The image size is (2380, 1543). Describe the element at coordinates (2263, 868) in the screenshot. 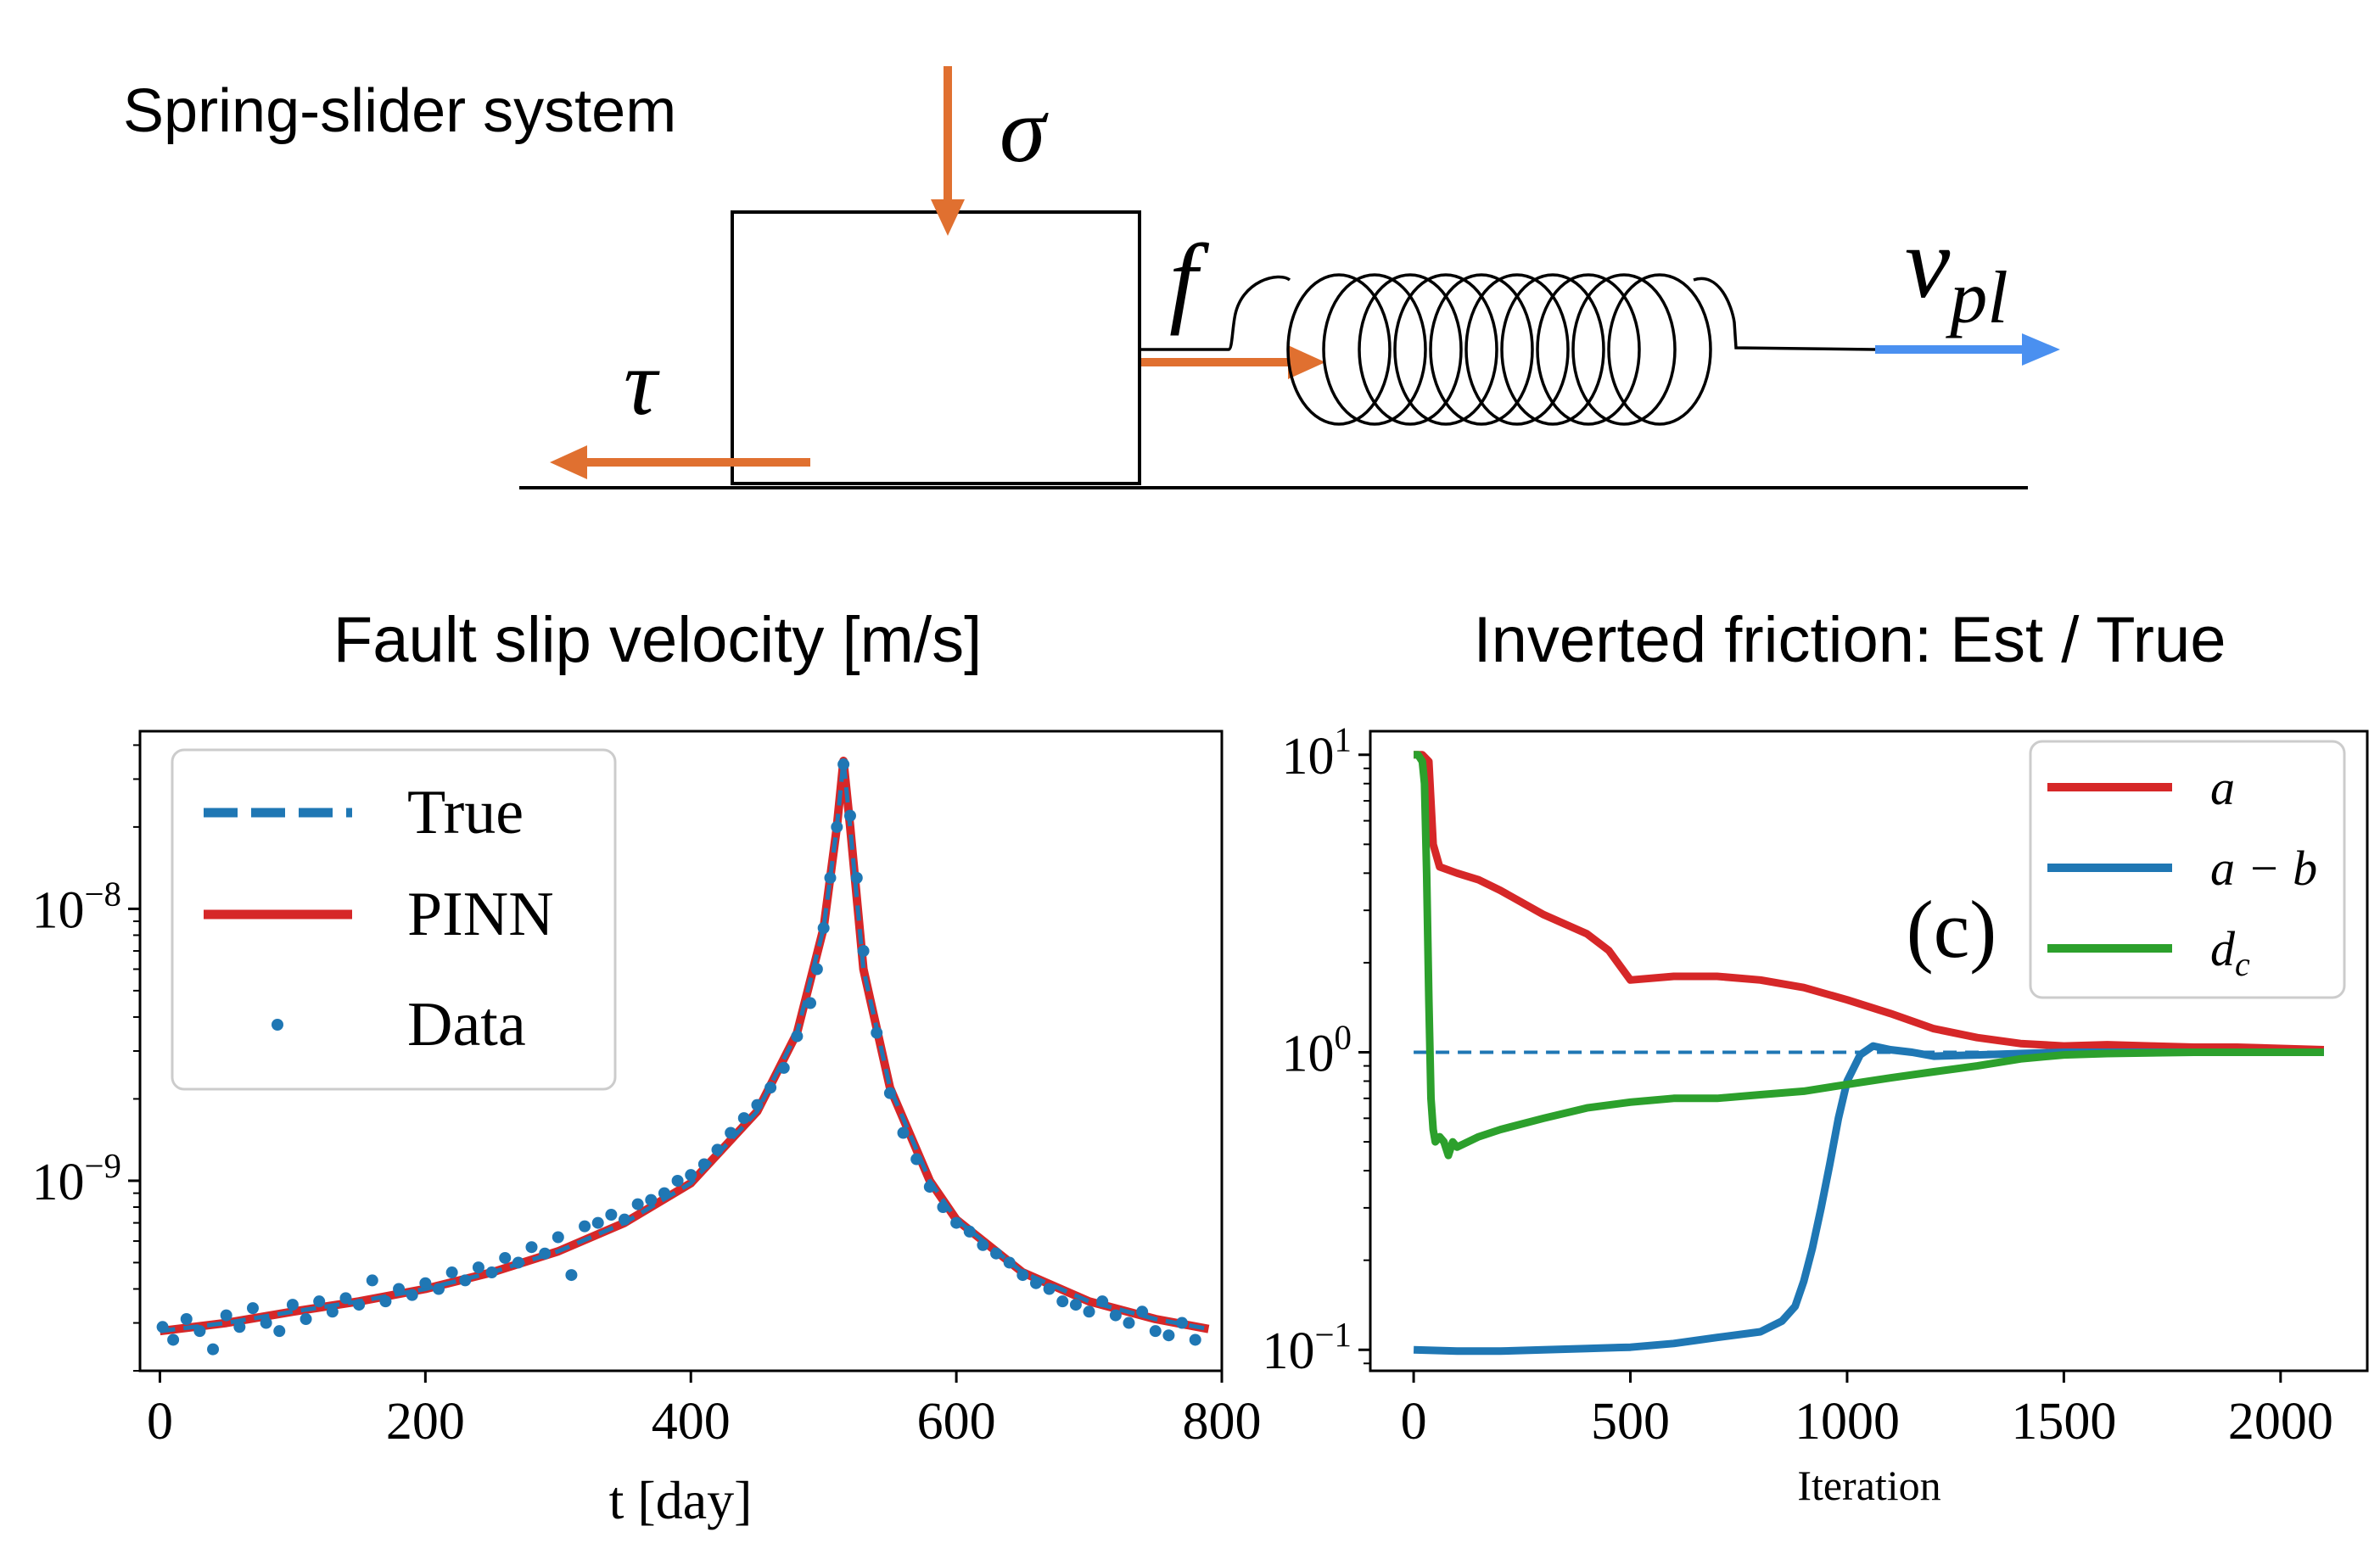

I see `legend-ab-label: a − b` at that location.